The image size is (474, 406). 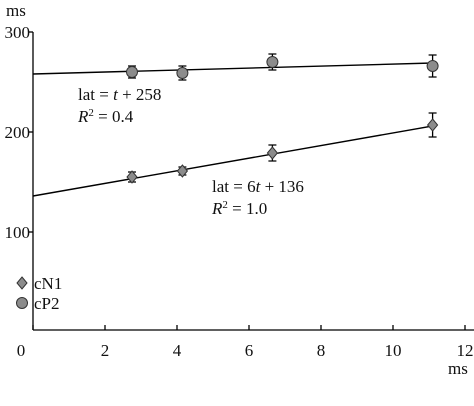 What do you see at coordinates (18, 132) in the screenshot?
I see `y-tick-label: 200` at bounding box center [18, 132].